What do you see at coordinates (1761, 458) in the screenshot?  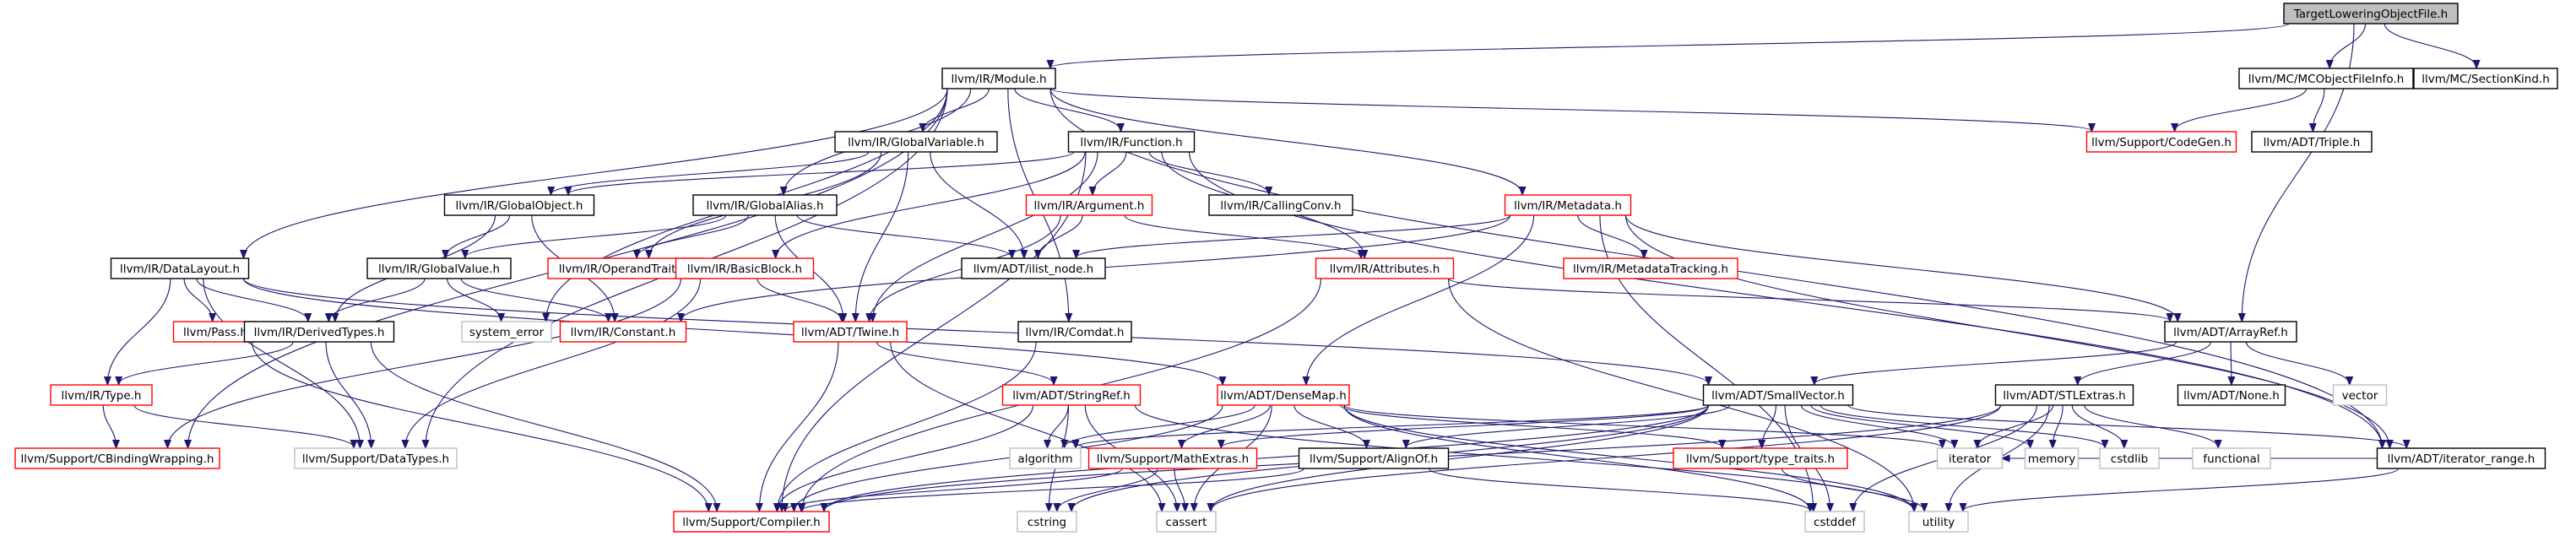 I see `graph-node-typetraits: llvm/Support/type_traits.h` at bounding box center [1761, 458].